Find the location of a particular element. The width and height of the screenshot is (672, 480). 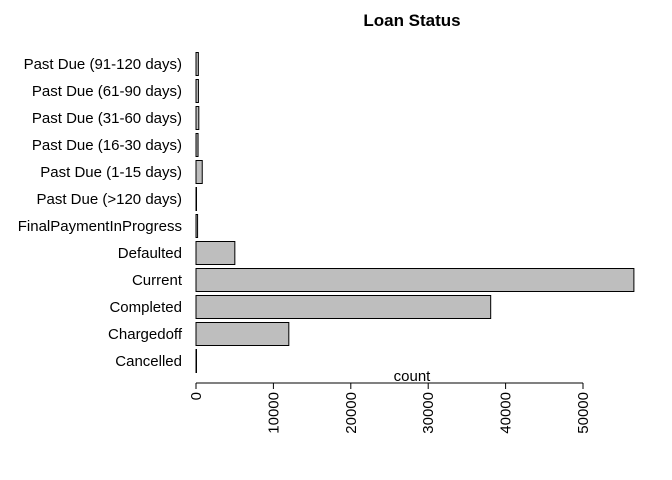

chart-title: Loan Status is located at coordinates (411, 20).